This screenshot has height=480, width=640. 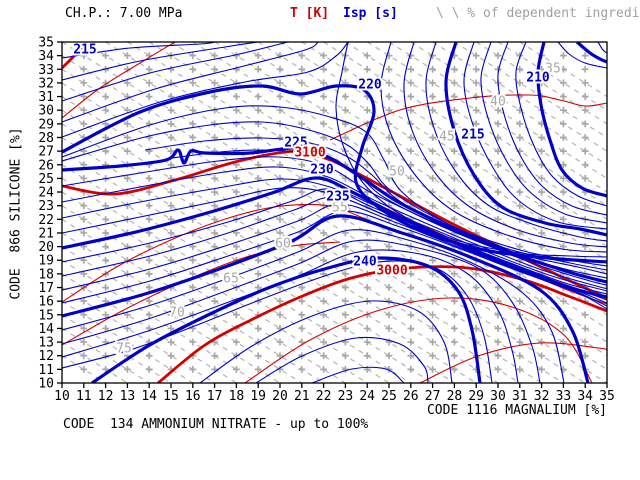 What do you see at coordinates (367, 396) in the screenshot?
I see `x-tick-24: 24` at bounding box center [367, 396].